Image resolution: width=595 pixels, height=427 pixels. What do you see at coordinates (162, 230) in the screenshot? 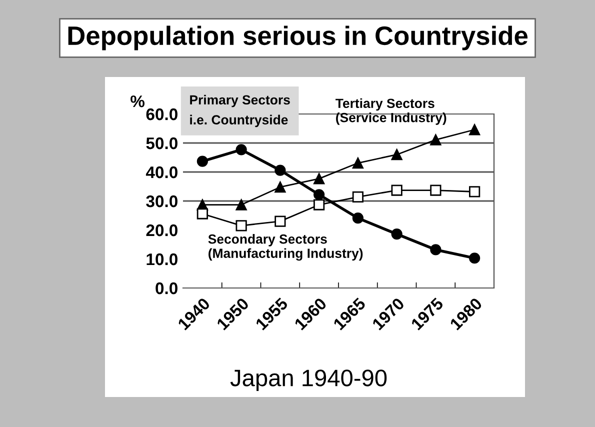
I see `y-tick-label: 20.0` at bounding box center [162, 230].